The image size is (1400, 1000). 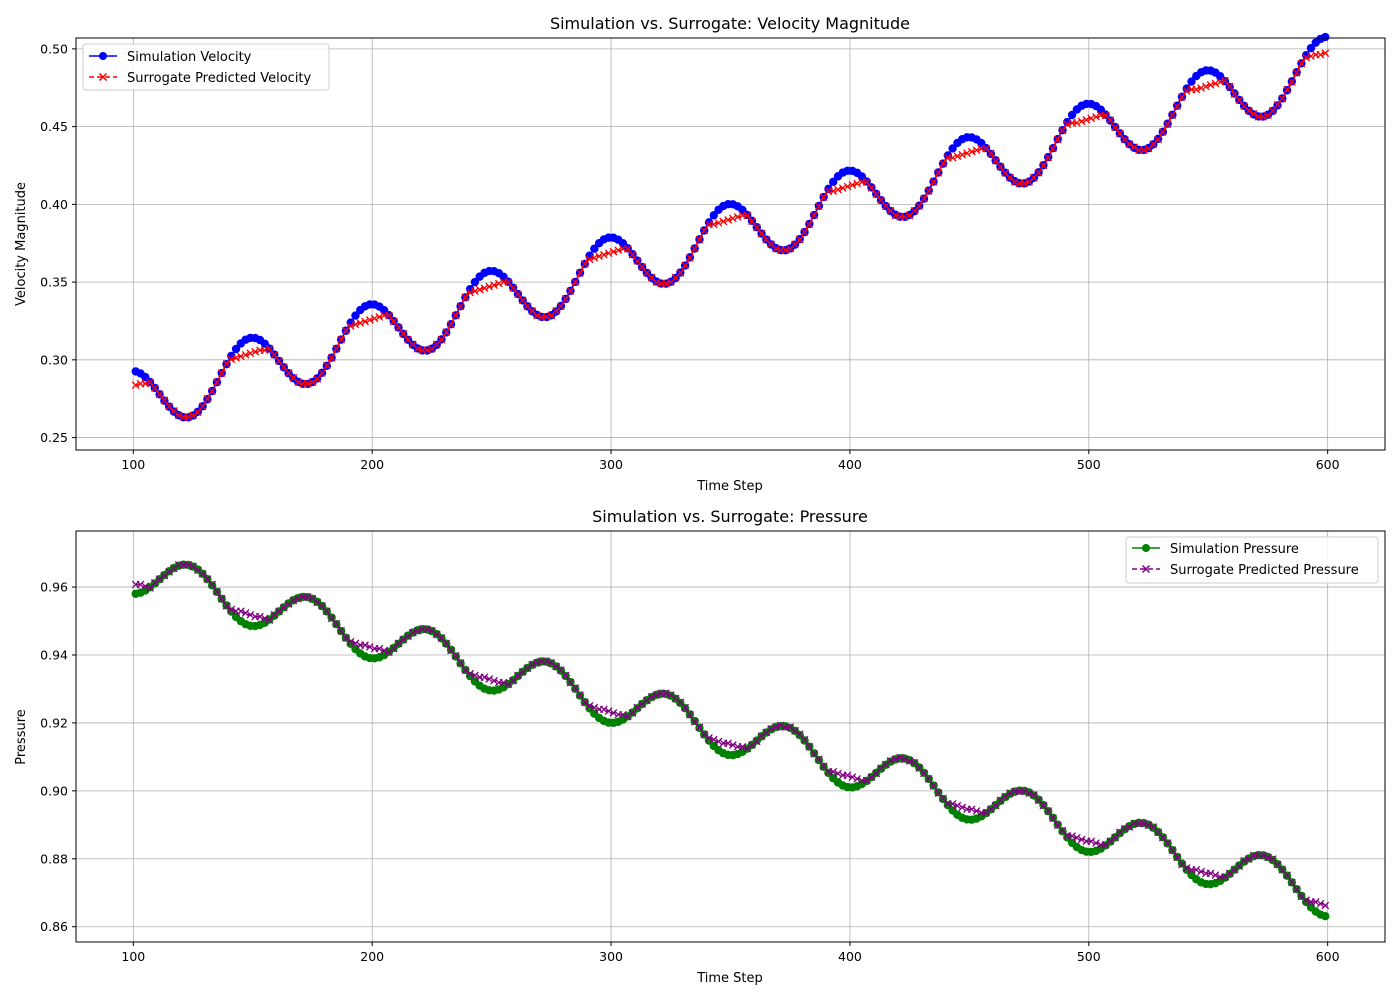 What do you see at coordinates (54, 48) in the screenshot?
I see `y-tick-label: 0.50` at bounding box center [54, 48].